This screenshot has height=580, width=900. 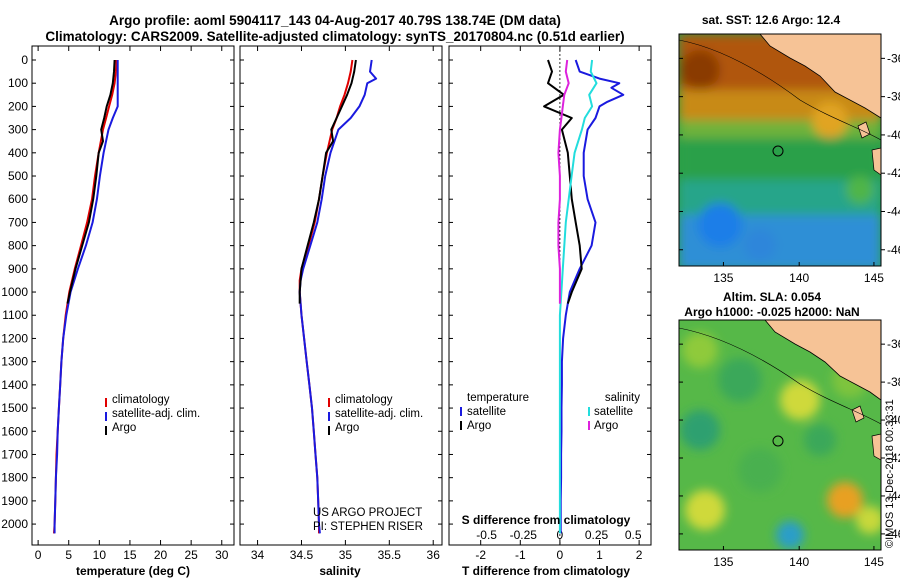 I want to click on top-x-tick-label: 0.25, so click(x=597, y=535).